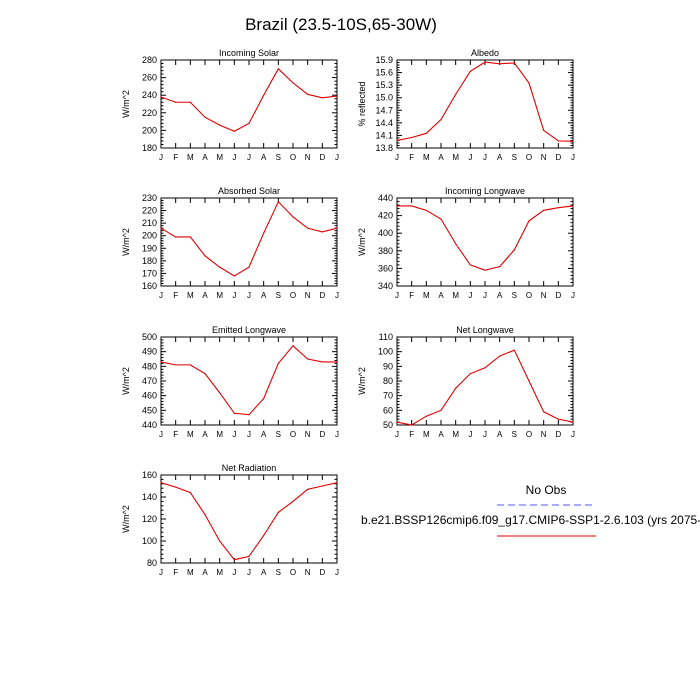  Describe the element at coordinates (152, 563) in the screenshot. I see `y-tick-label: 80` at that location.